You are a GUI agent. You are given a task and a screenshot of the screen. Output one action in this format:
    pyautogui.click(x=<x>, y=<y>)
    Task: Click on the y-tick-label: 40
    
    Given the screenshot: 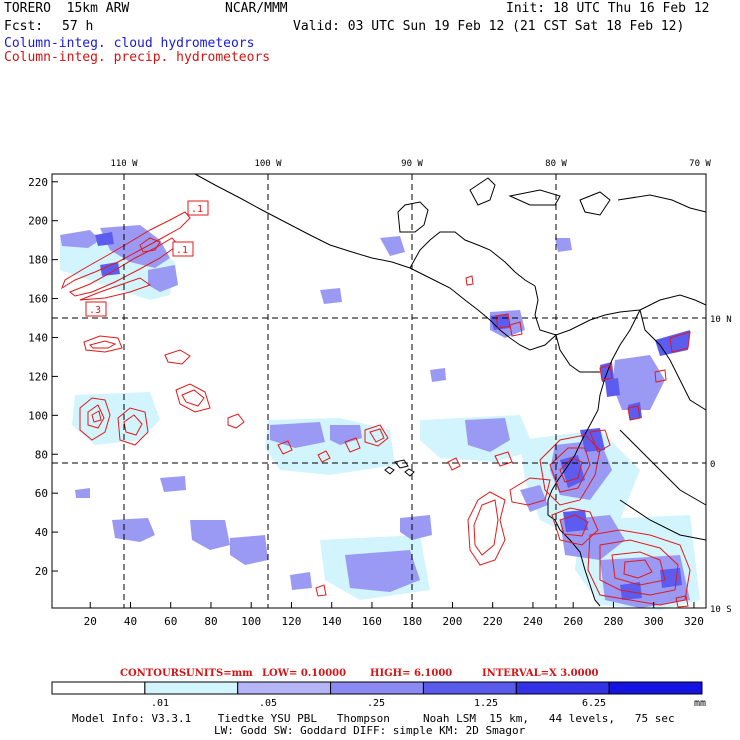 What is the action you would take?
    pyautogui.click(x=41, y=532)
    